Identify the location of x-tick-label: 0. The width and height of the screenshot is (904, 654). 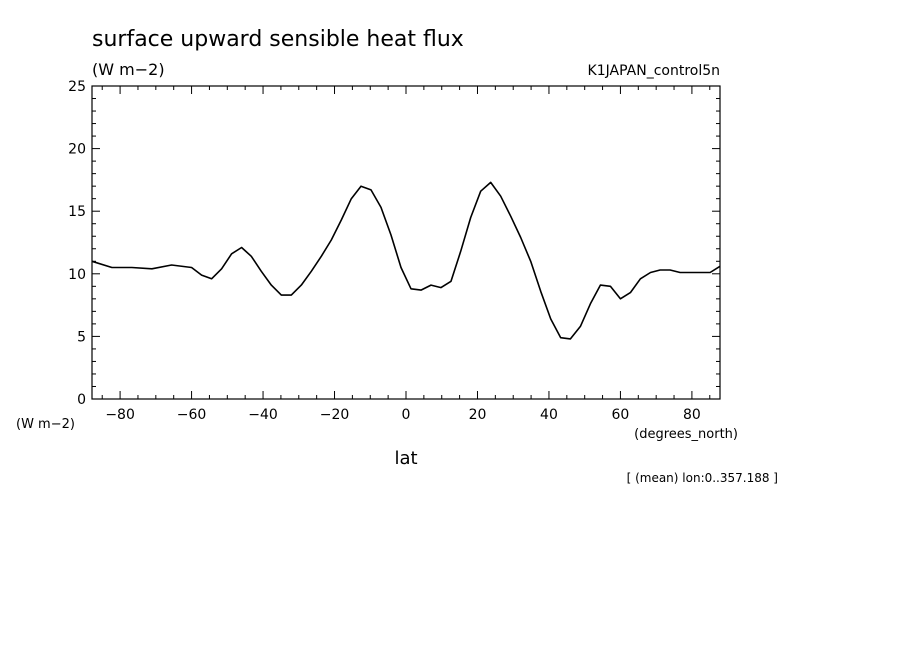
(406, 415).